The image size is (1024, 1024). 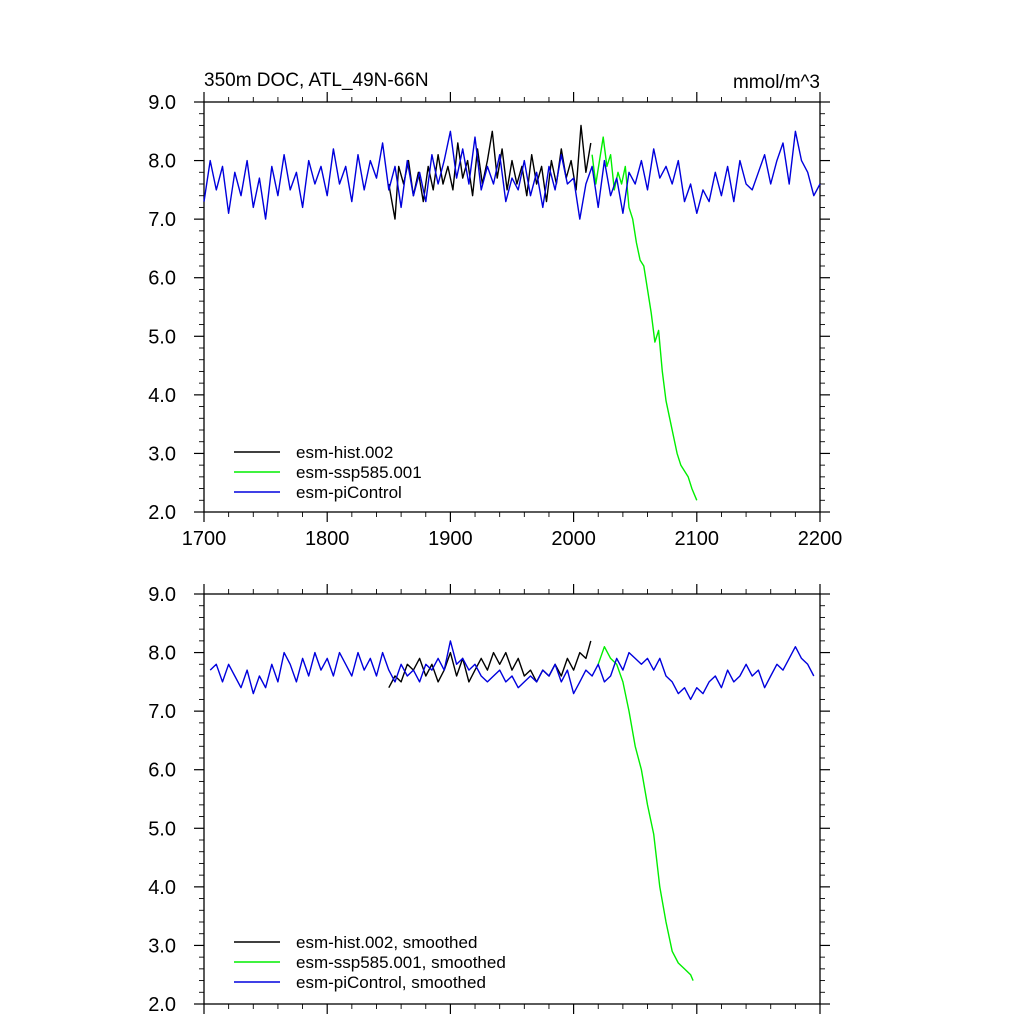 I want to click on legend-label: esm-hist.002, so click(x=344, y=452).